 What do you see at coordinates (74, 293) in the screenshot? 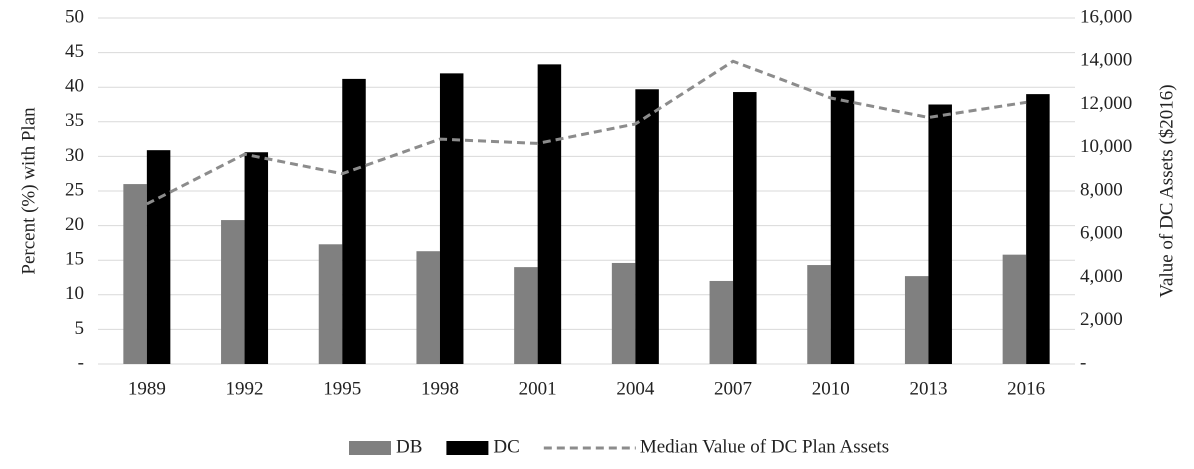
I see `y-tick-label: 10` at bounding box center [74, 293].